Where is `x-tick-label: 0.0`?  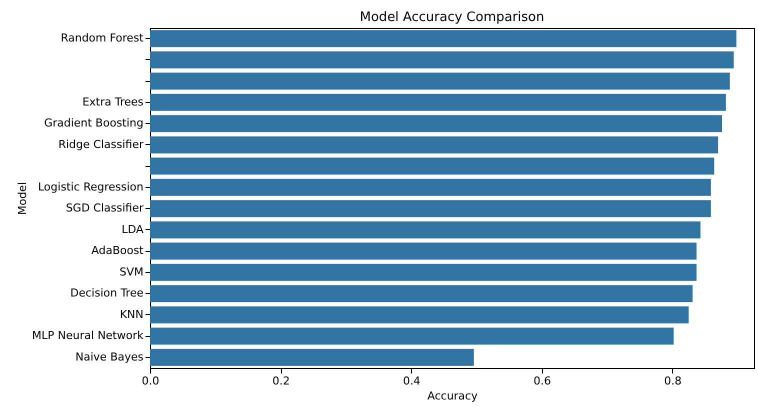 x-tick-label: 0.0 is located at coordinates (151, 381).